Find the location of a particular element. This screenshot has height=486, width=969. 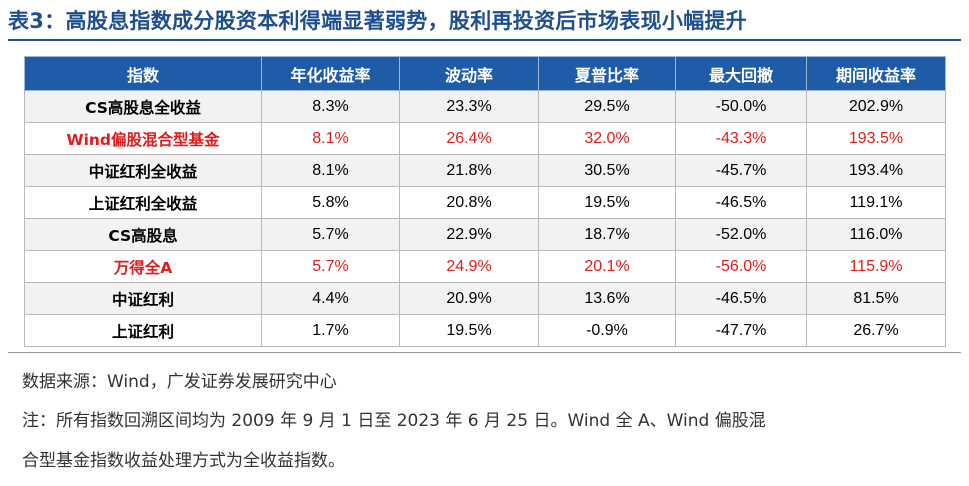

cell-max-drawdown: -43.3% is located at coordinates (741, 138).